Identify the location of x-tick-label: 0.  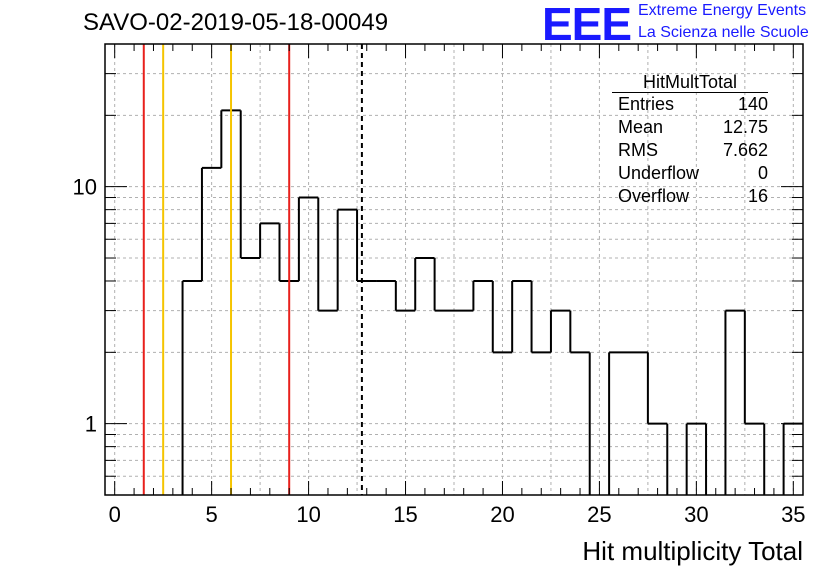
(115, 514).